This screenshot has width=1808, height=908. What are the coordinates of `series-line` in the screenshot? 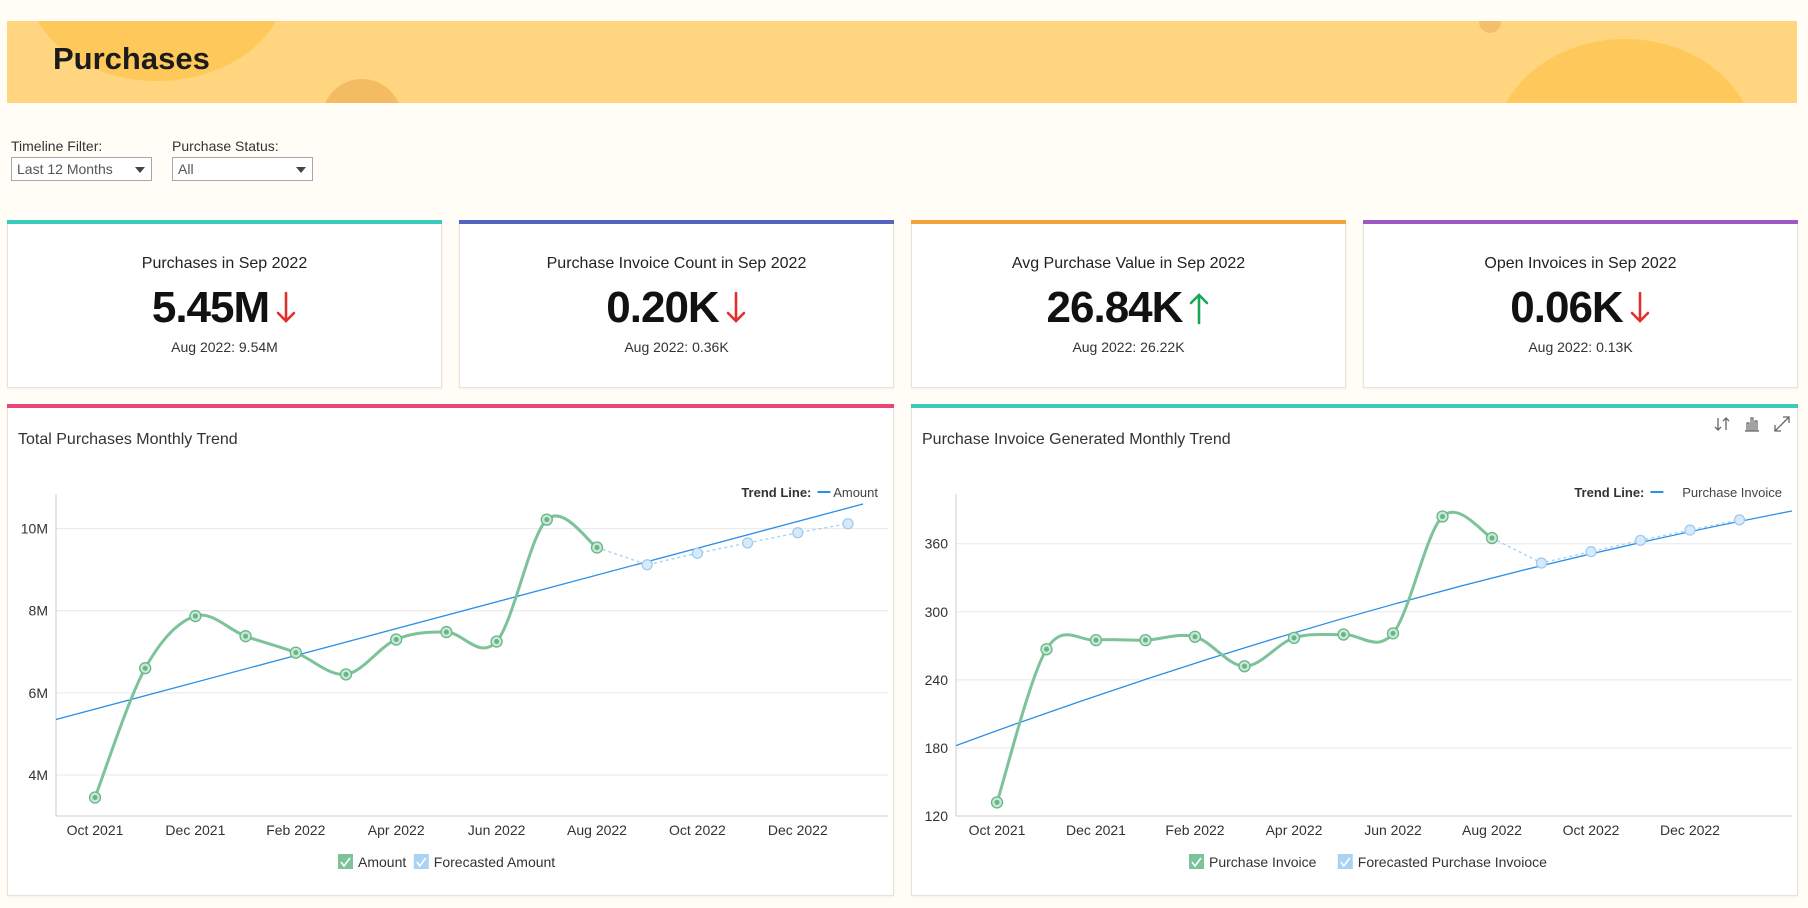 It's located at (345, 656).